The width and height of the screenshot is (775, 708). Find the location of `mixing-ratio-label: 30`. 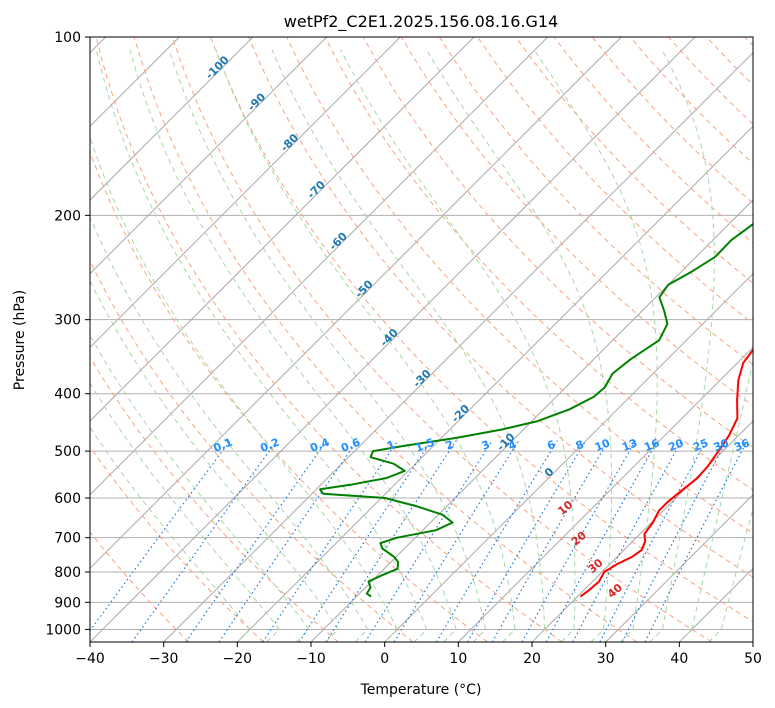

mixing-ratio-label: 30 is located at coordinates (721, 445).